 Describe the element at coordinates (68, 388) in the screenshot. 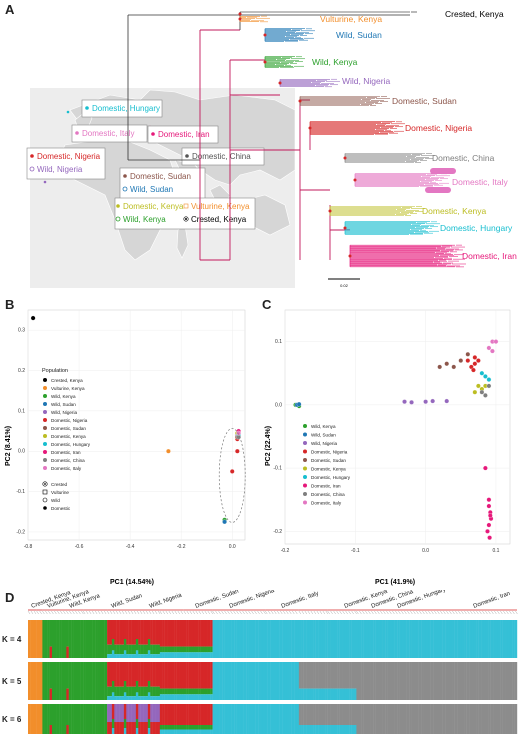

I see `legend-label: Vulturine, Kenya` at that location.